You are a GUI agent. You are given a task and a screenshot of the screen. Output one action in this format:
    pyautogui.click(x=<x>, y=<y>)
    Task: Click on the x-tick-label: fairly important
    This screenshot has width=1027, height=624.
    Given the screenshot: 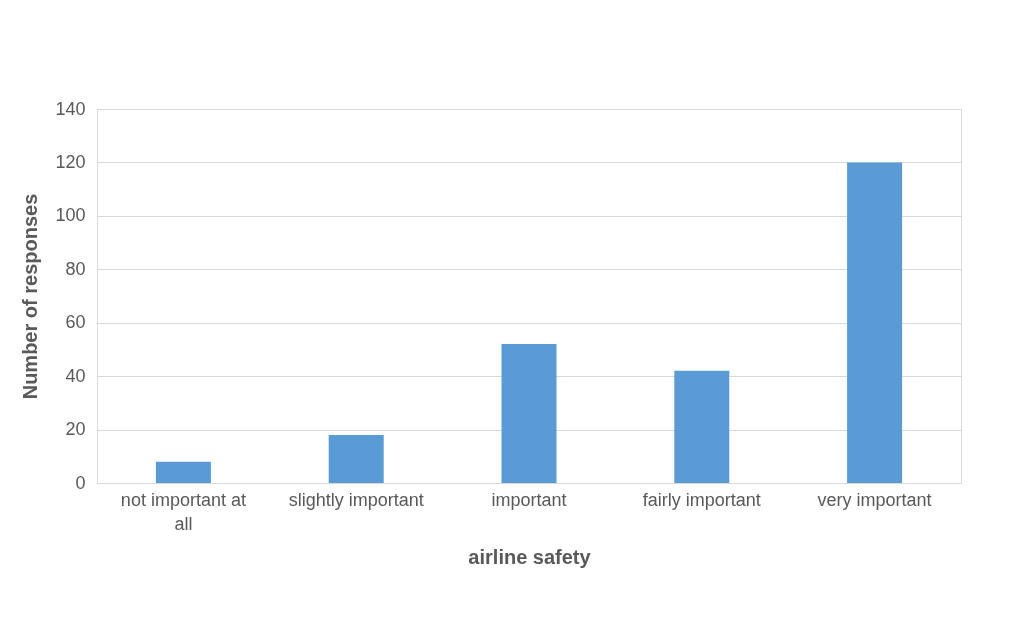 What is the action you would take?
    pyautogui.click(x=701, y=499)
    